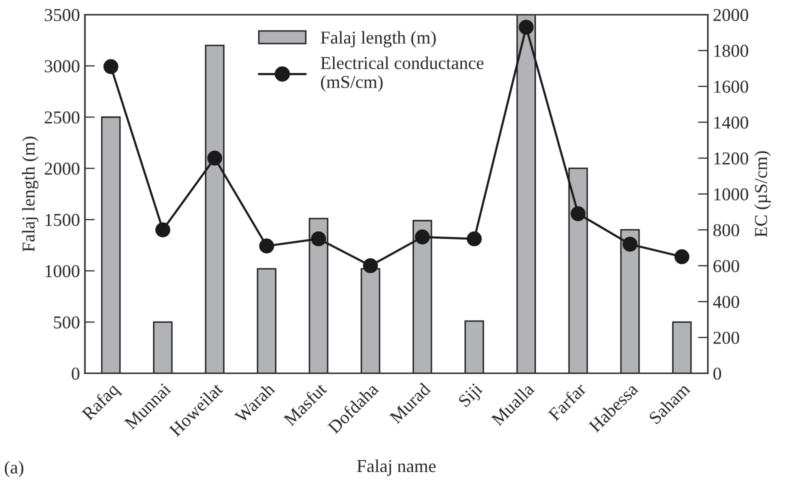 The width and height of the screenshot is (809, 488). Describe the element at coordinates (30, 194) in the screenshot. I see `y-axis-title: Falaj length (m)` at that location.